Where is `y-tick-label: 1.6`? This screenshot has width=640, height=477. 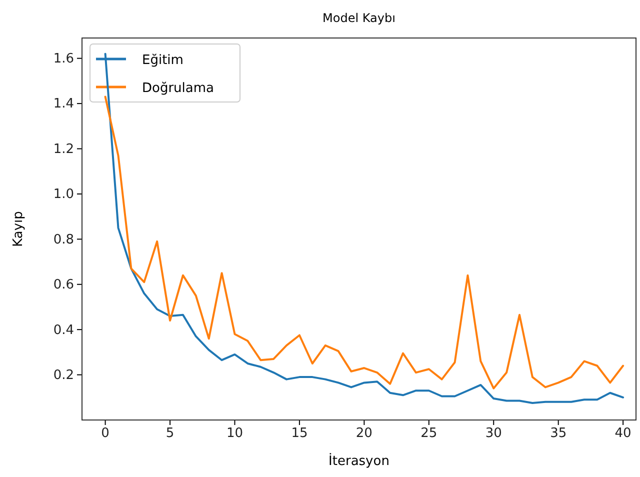 y-tick-label: 1.6 is located at coordinates (63, 59).